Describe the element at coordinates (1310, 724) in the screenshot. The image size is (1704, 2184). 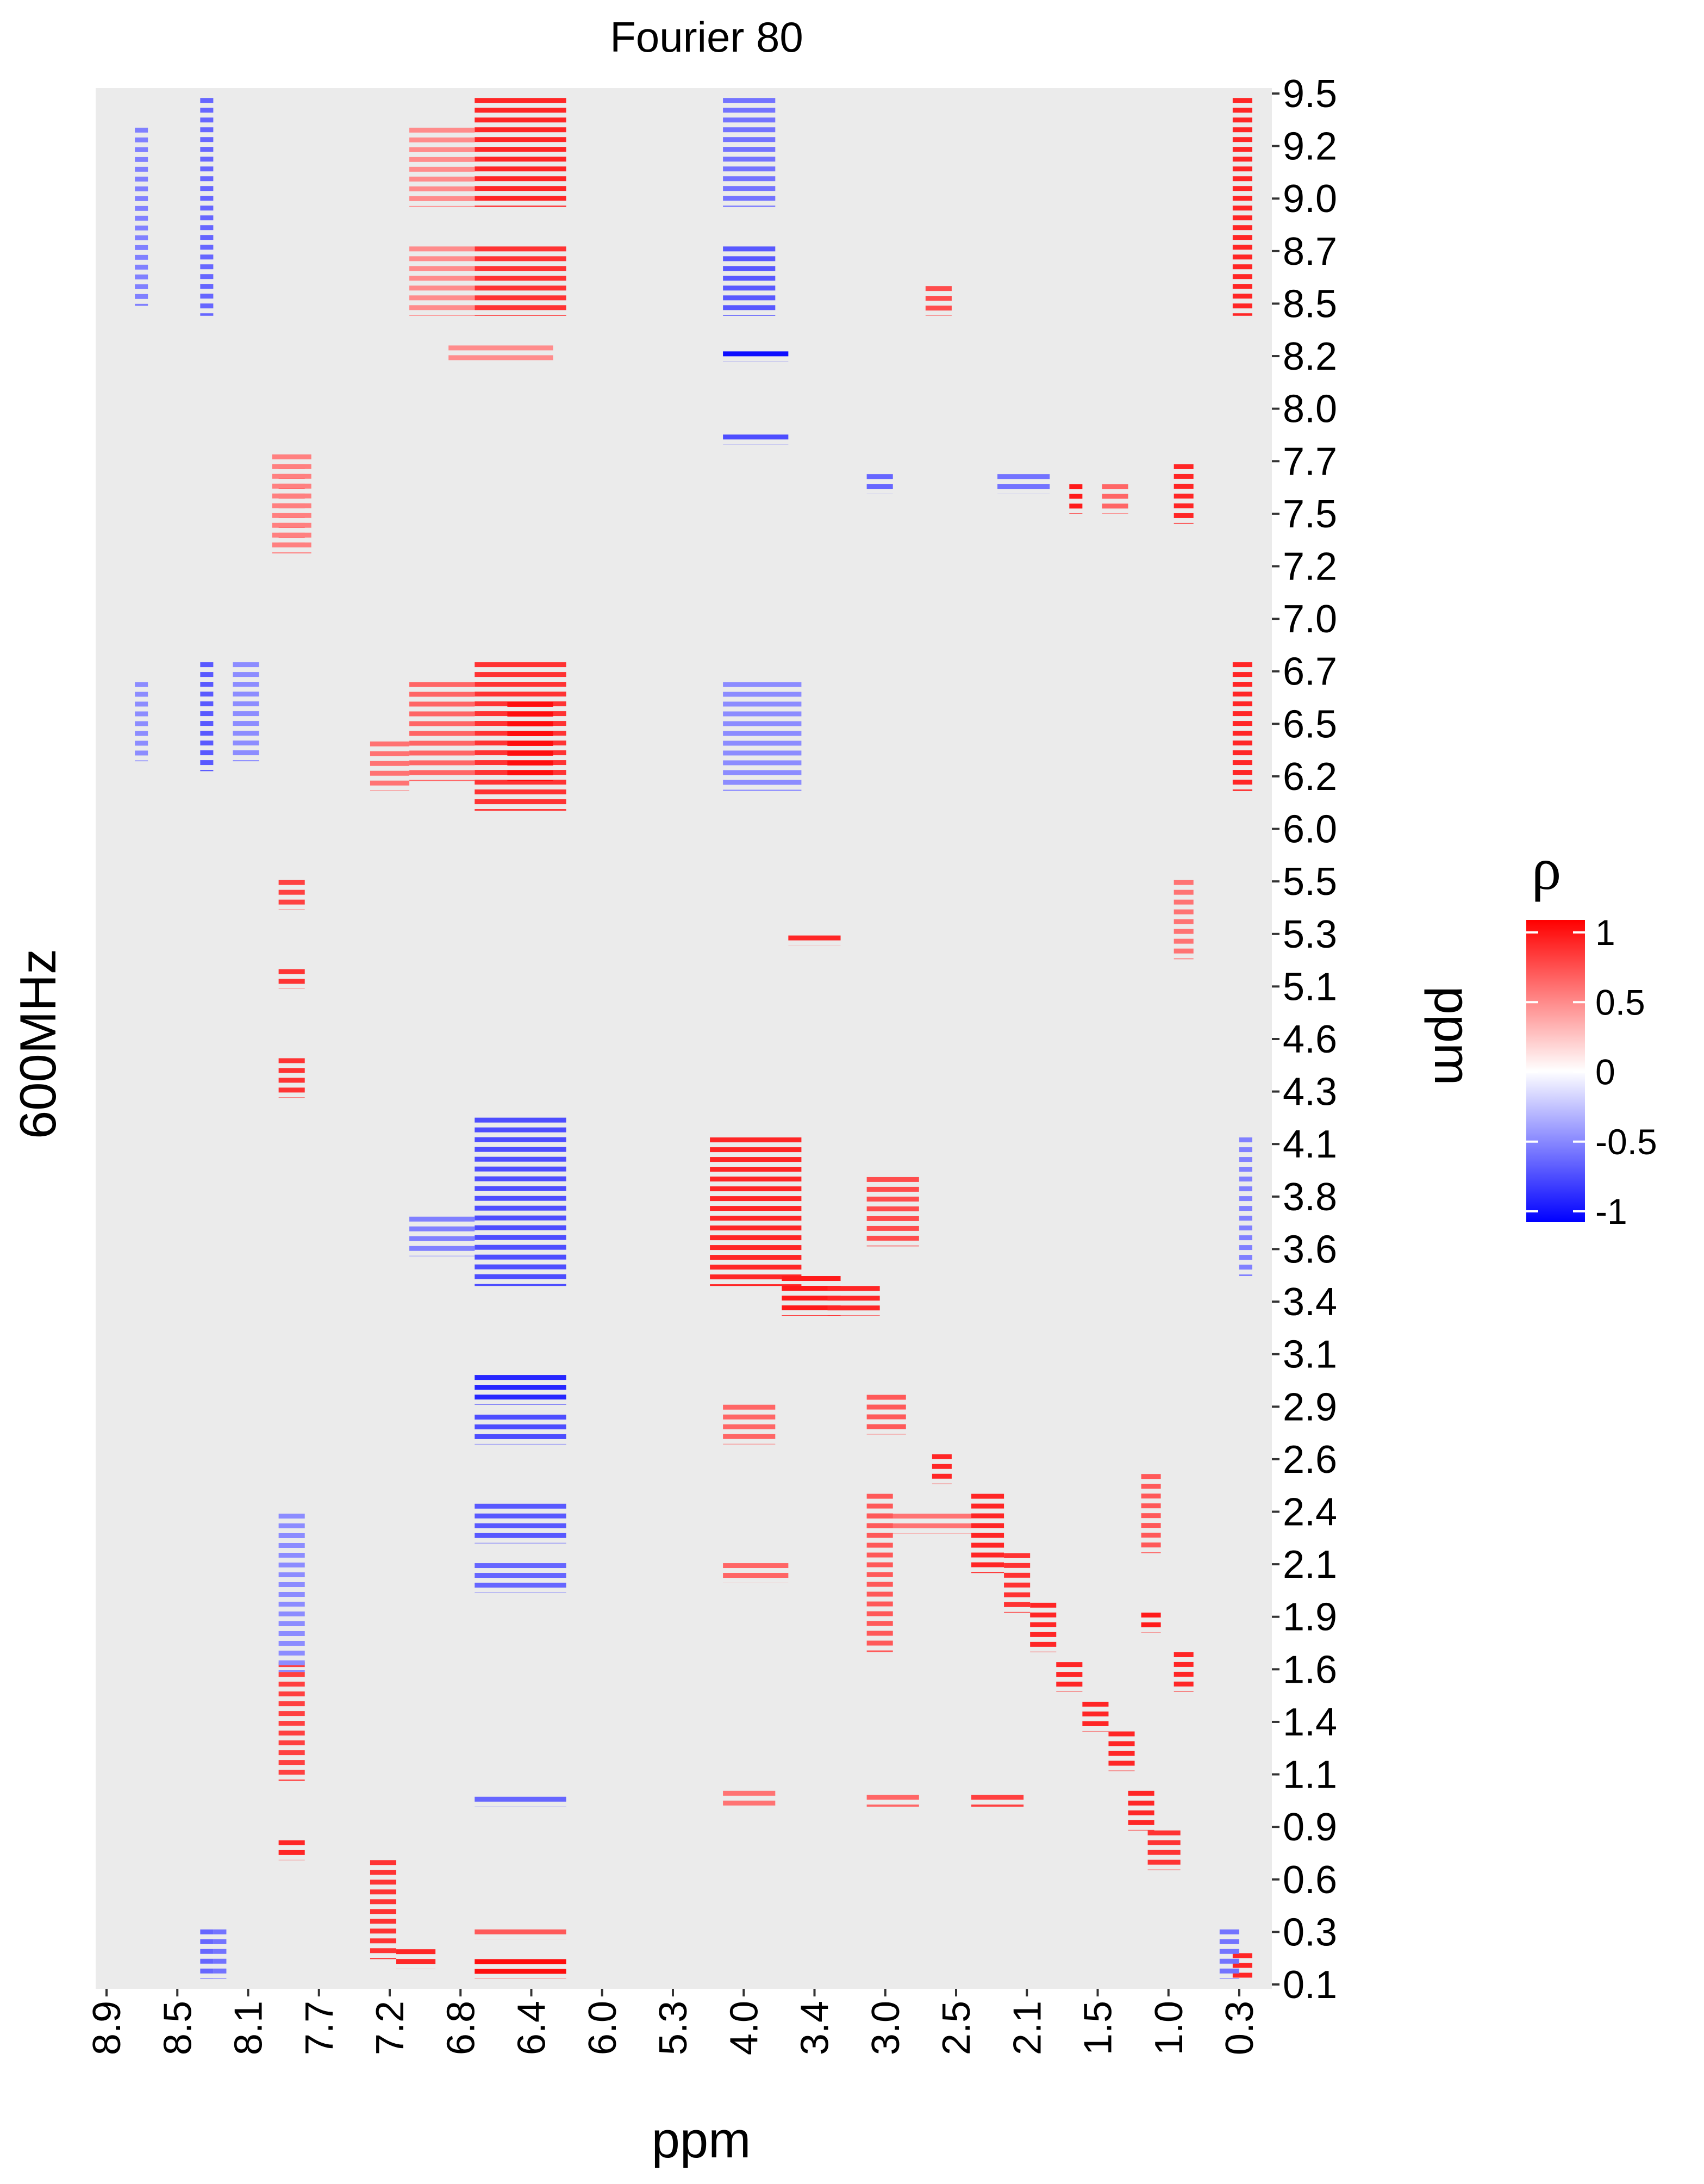
I see `y-tick-label: 6.5` at that location.